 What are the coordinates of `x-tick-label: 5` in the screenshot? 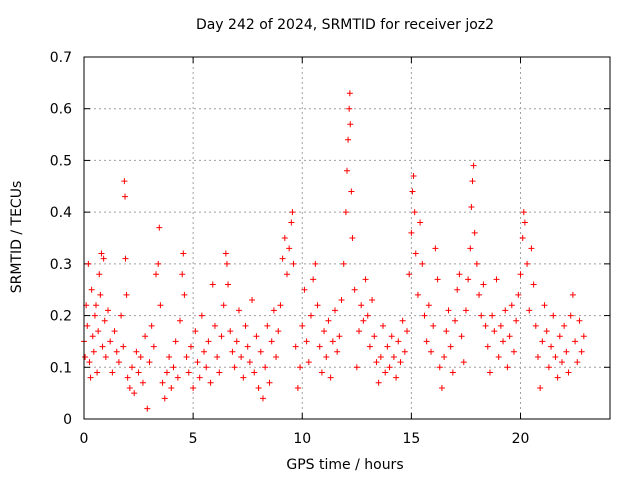 It's located at (193, 439).